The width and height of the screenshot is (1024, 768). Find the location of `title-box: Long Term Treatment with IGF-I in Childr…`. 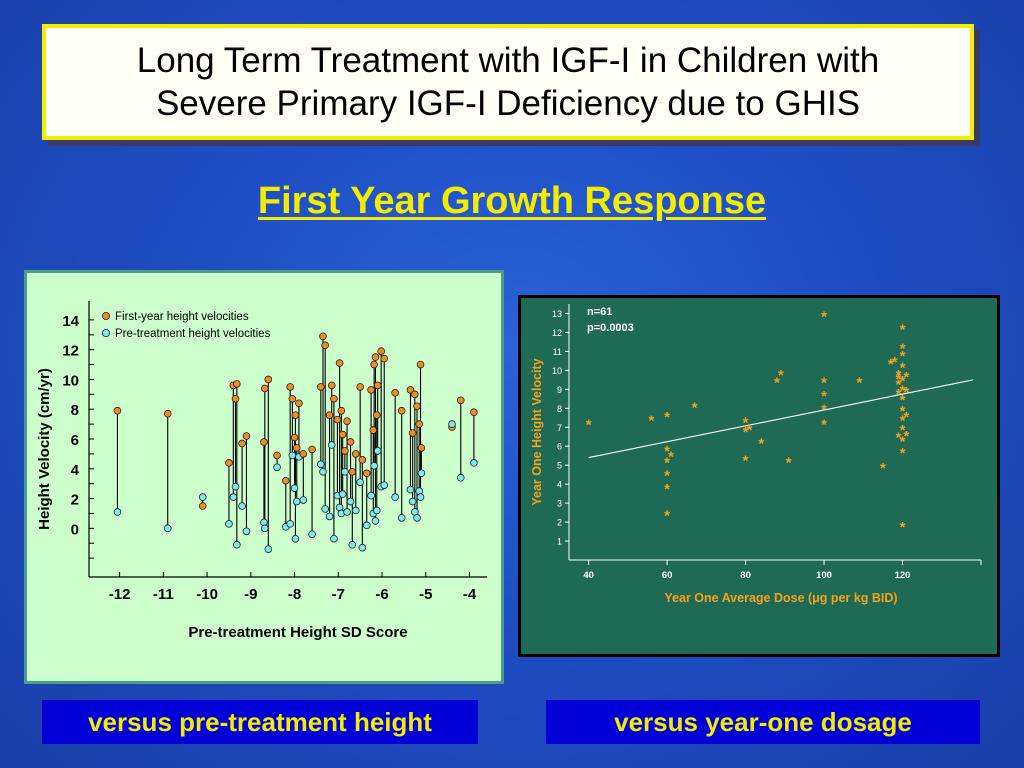

title-box: Long Term Treatment with IGF-I in Childr… is located at coordinates (508, 82).